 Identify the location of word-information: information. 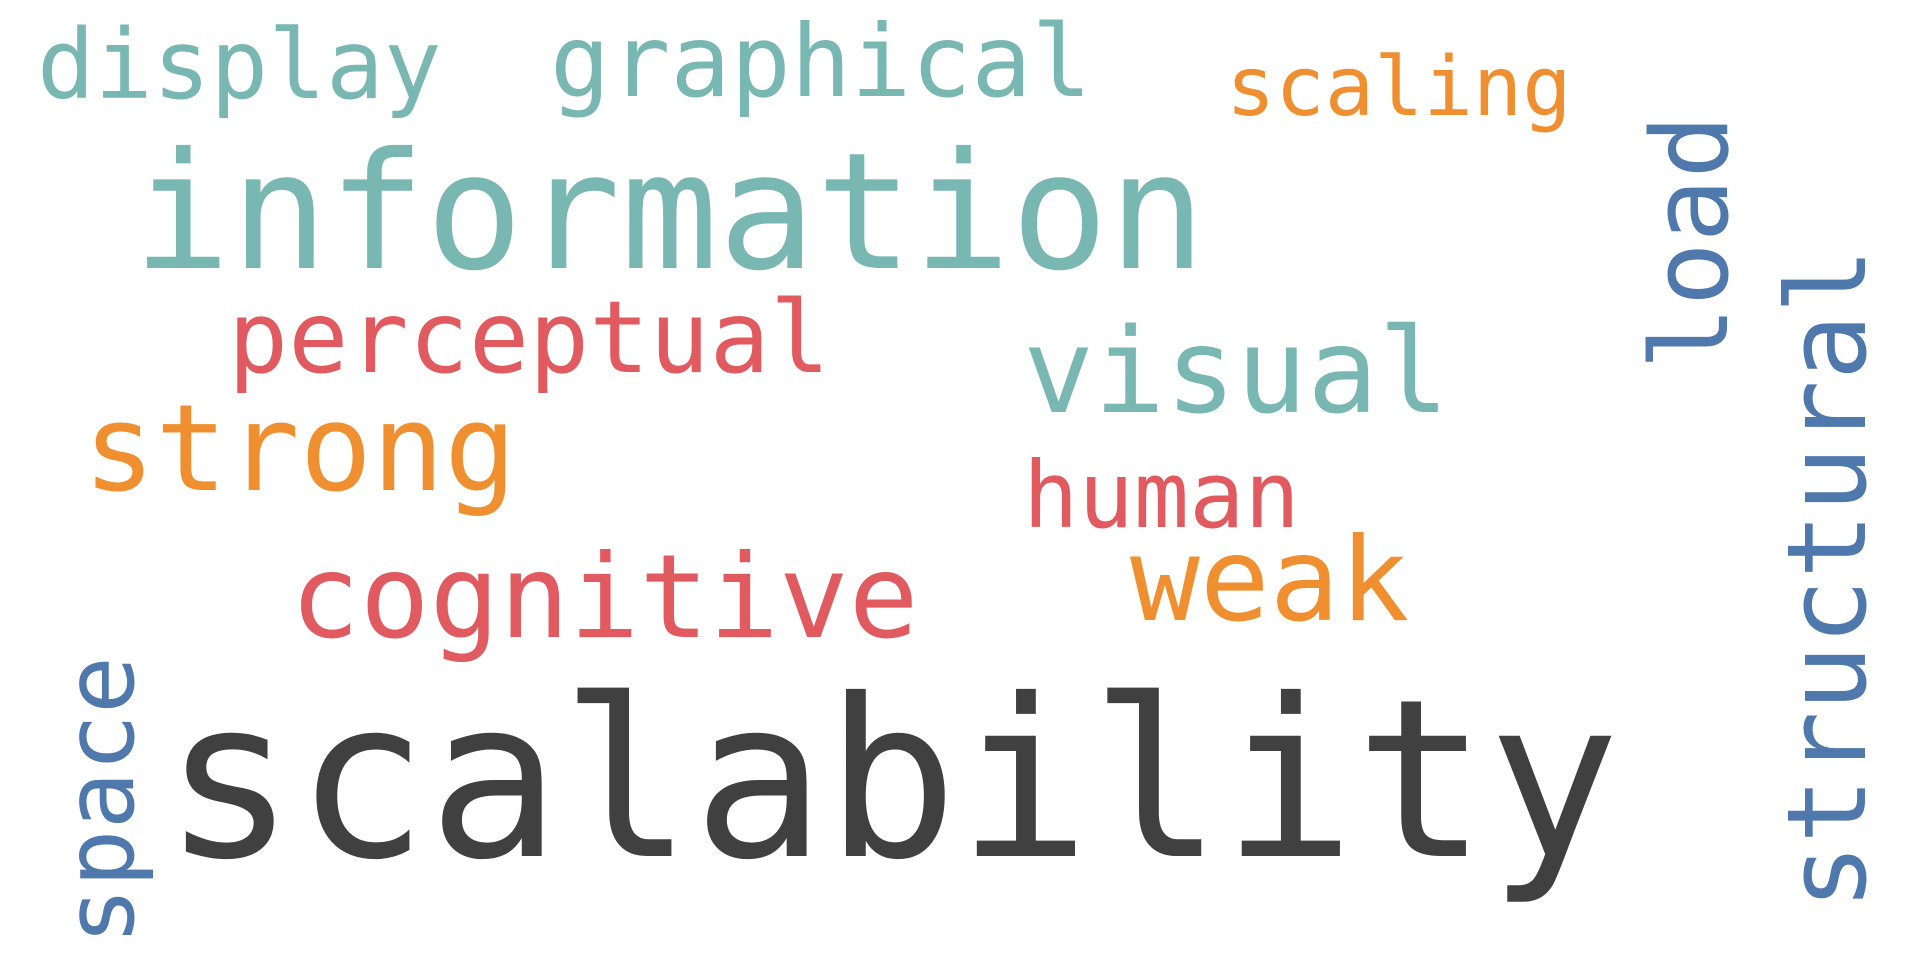
(669, 213).